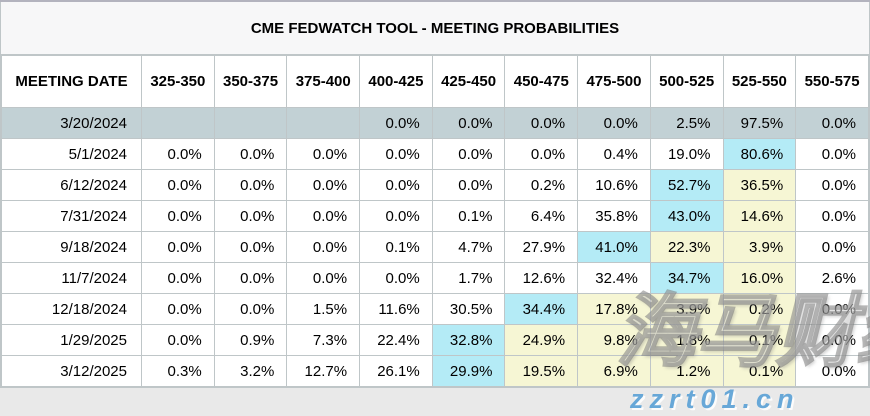 The width and height of the screenshot is (870, 416). What do you see at coordinates (468, 371) in the screenshot?
I see `probability-cell: 29.9%` at bounding box center [468, 371].